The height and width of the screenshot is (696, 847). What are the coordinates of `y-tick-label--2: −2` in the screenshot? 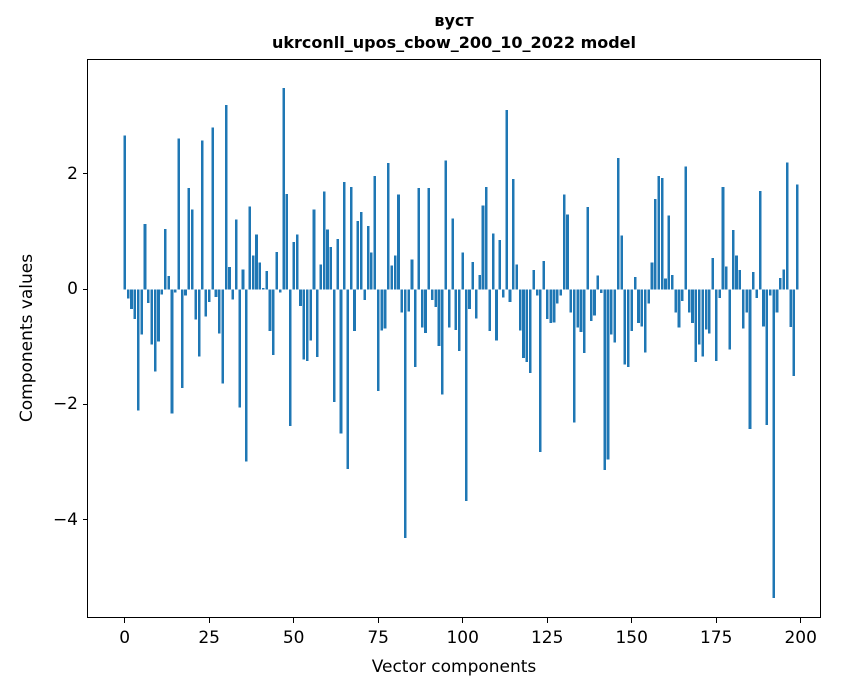 It's located at (65, 404).